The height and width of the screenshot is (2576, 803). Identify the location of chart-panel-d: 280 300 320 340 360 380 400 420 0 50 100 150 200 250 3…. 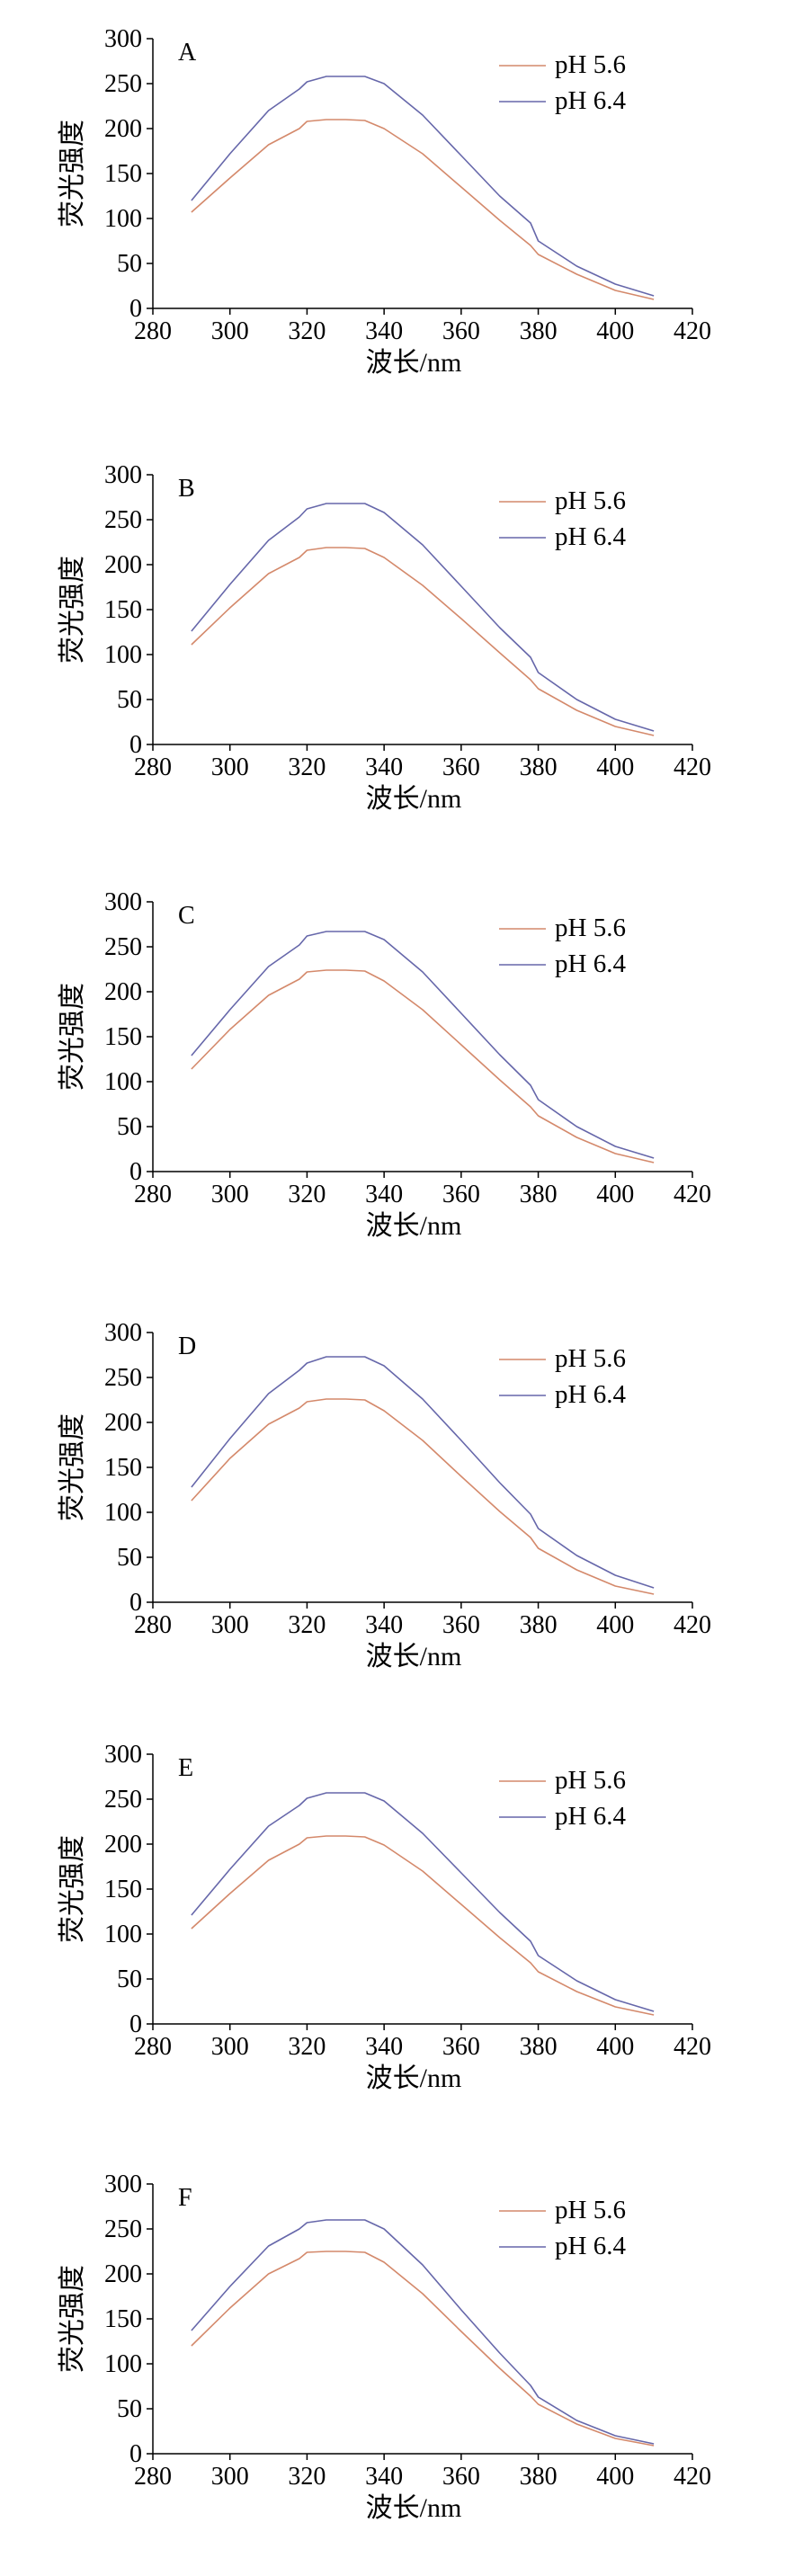
(384, 1495).